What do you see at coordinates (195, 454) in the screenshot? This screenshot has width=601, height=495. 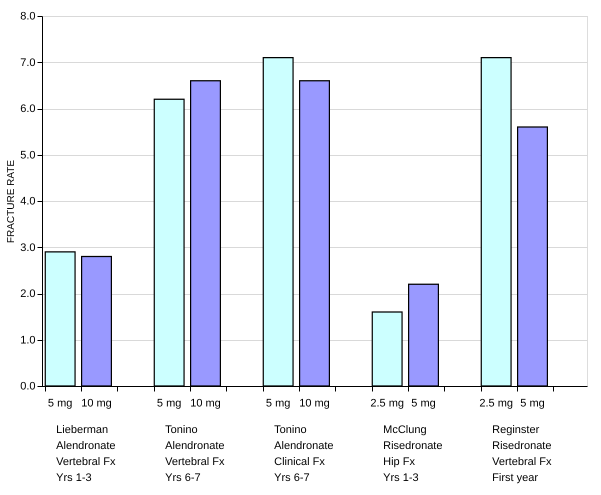 I see `text: Tonino Alendronate Vertebral Fx Yrs 6-7` at bounding box center [195, 454].